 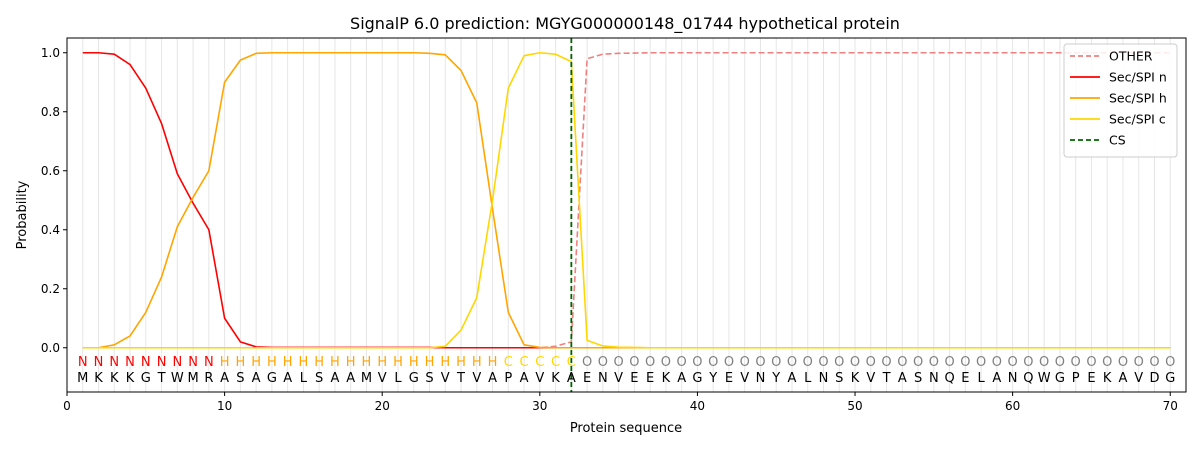 What do you see at coordinates (208, 378) in the screenshot?
I see `residue-label: R` at bounding box center [208, 378].